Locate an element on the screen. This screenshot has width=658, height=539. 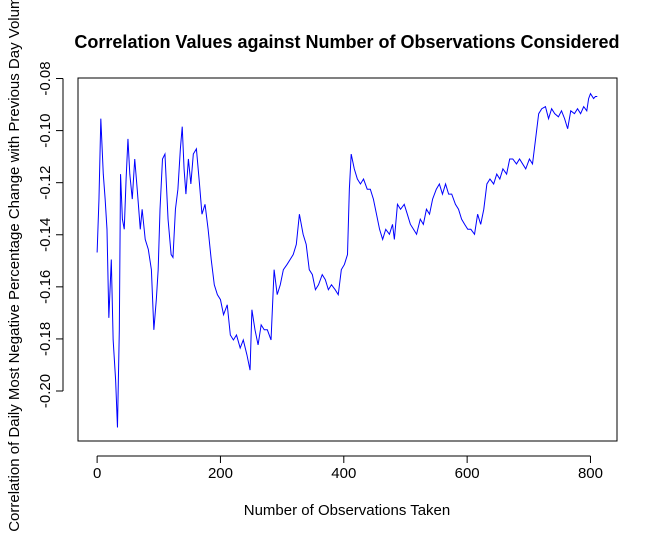
x-tick-label: 600 is located at coordinates (467, 473).